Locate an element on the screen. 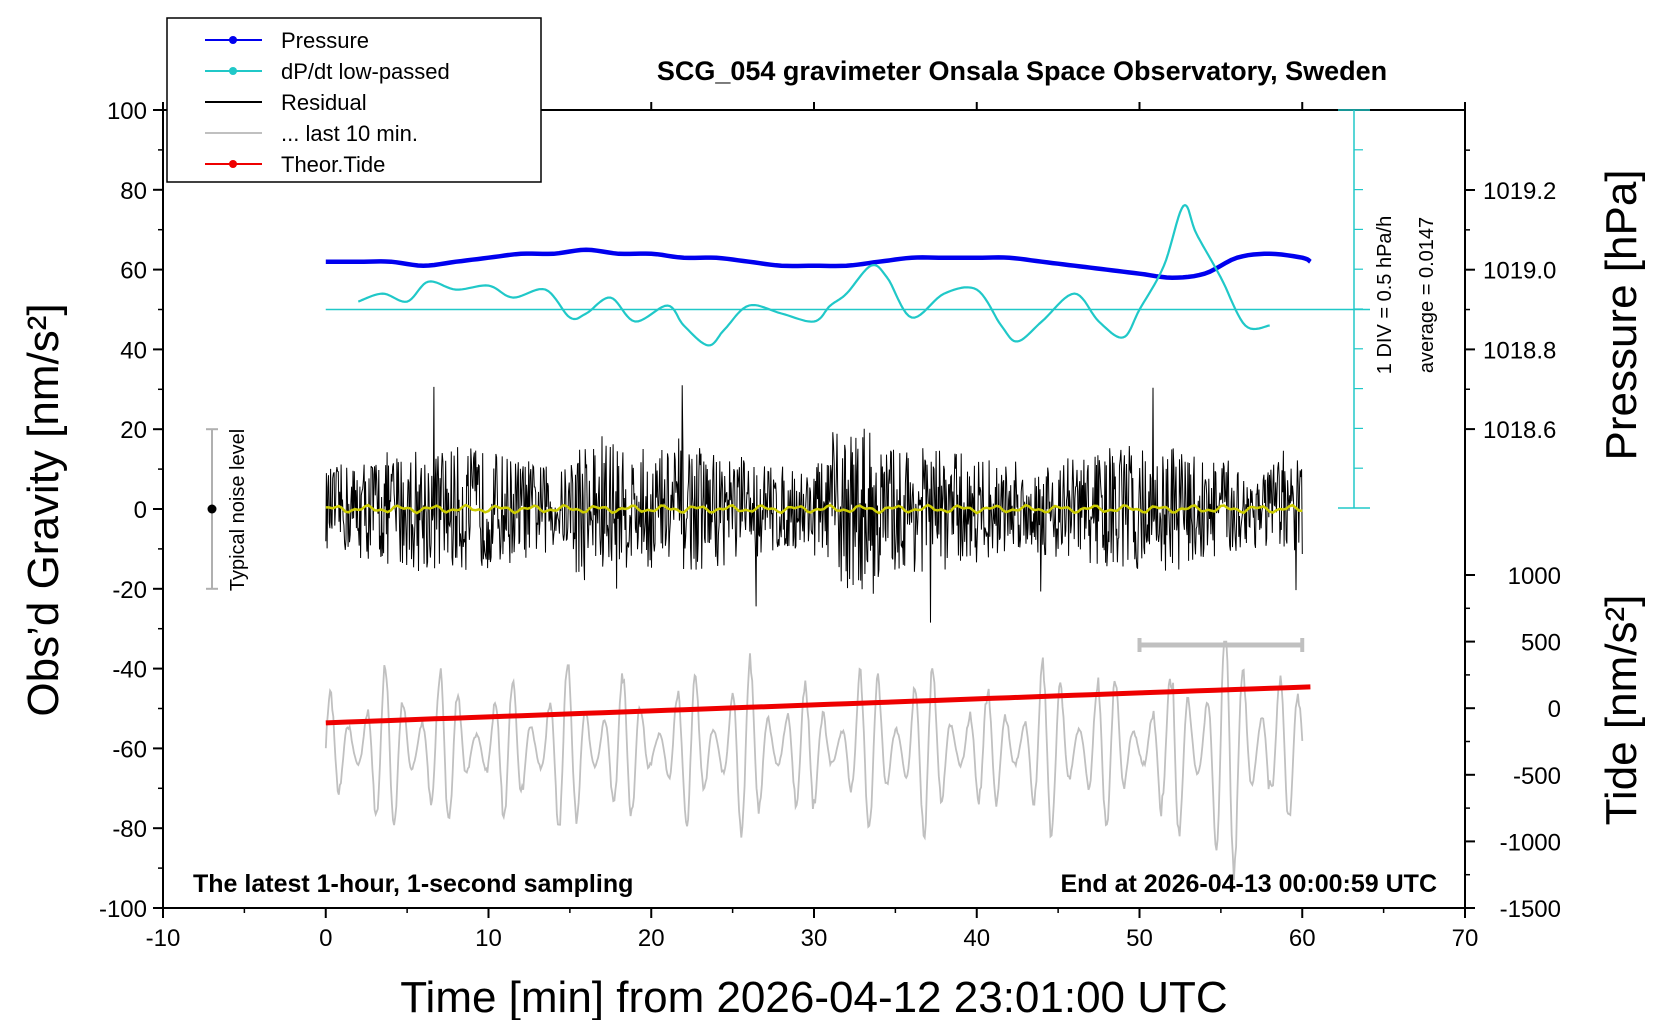 Image resolution: width=1660 pixels, height=1020 pixels. last-10-min-series is located at coordinates (814, 759).